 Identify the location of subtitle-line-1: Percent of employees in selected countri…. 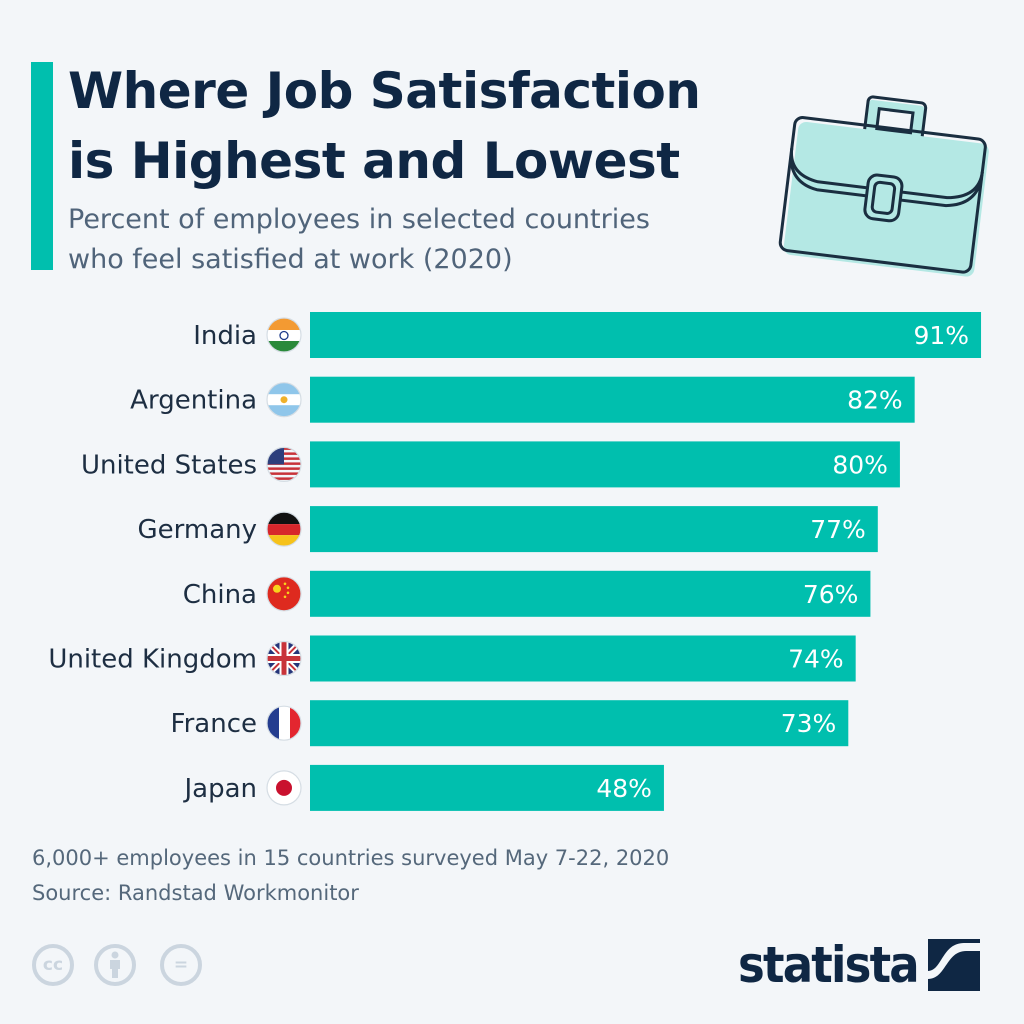
(359, 219).